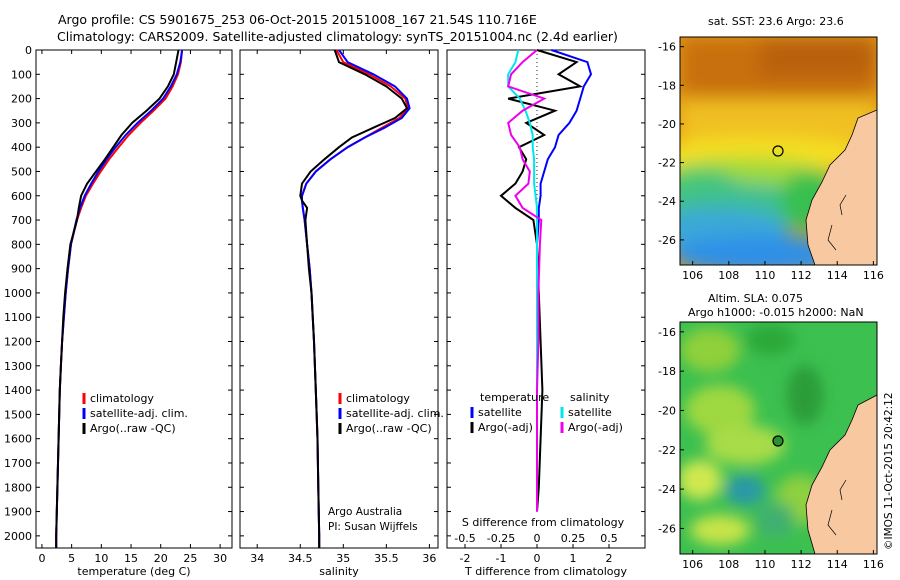 This screenshot has width=900, height=580. I want to click on temperature-ytick-label: 1500, so click(18, 414).